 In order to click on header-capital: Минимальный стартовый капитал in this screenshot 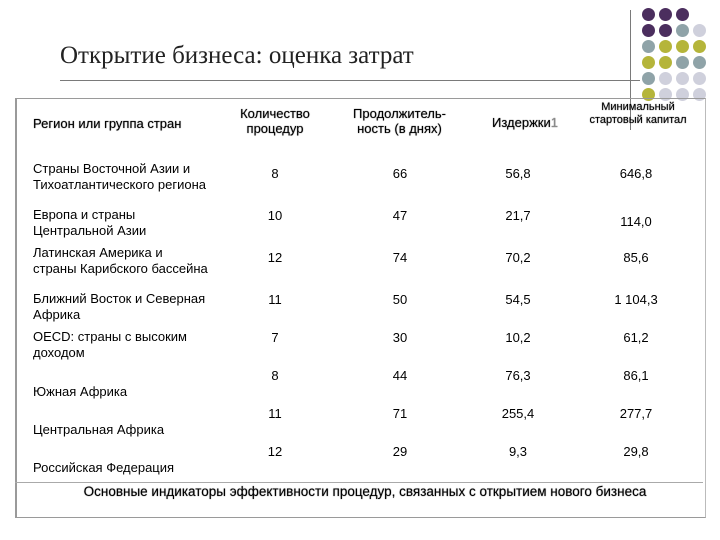, I will do `click(638, 113)`.